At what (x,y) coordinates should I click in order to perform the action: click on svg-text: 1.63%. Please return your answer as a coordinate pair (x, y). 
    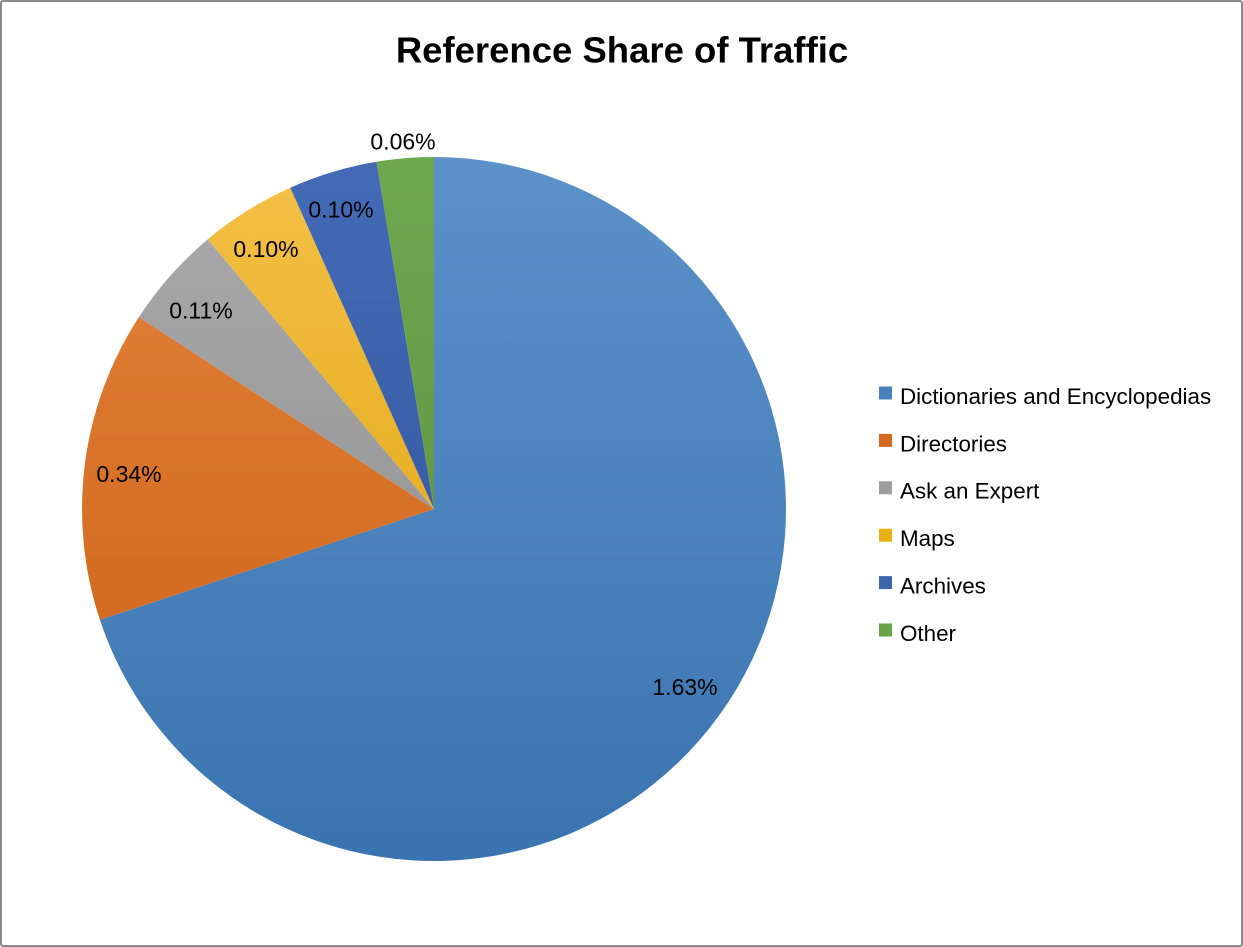
    Looking at the image, I should click on (684, 687).